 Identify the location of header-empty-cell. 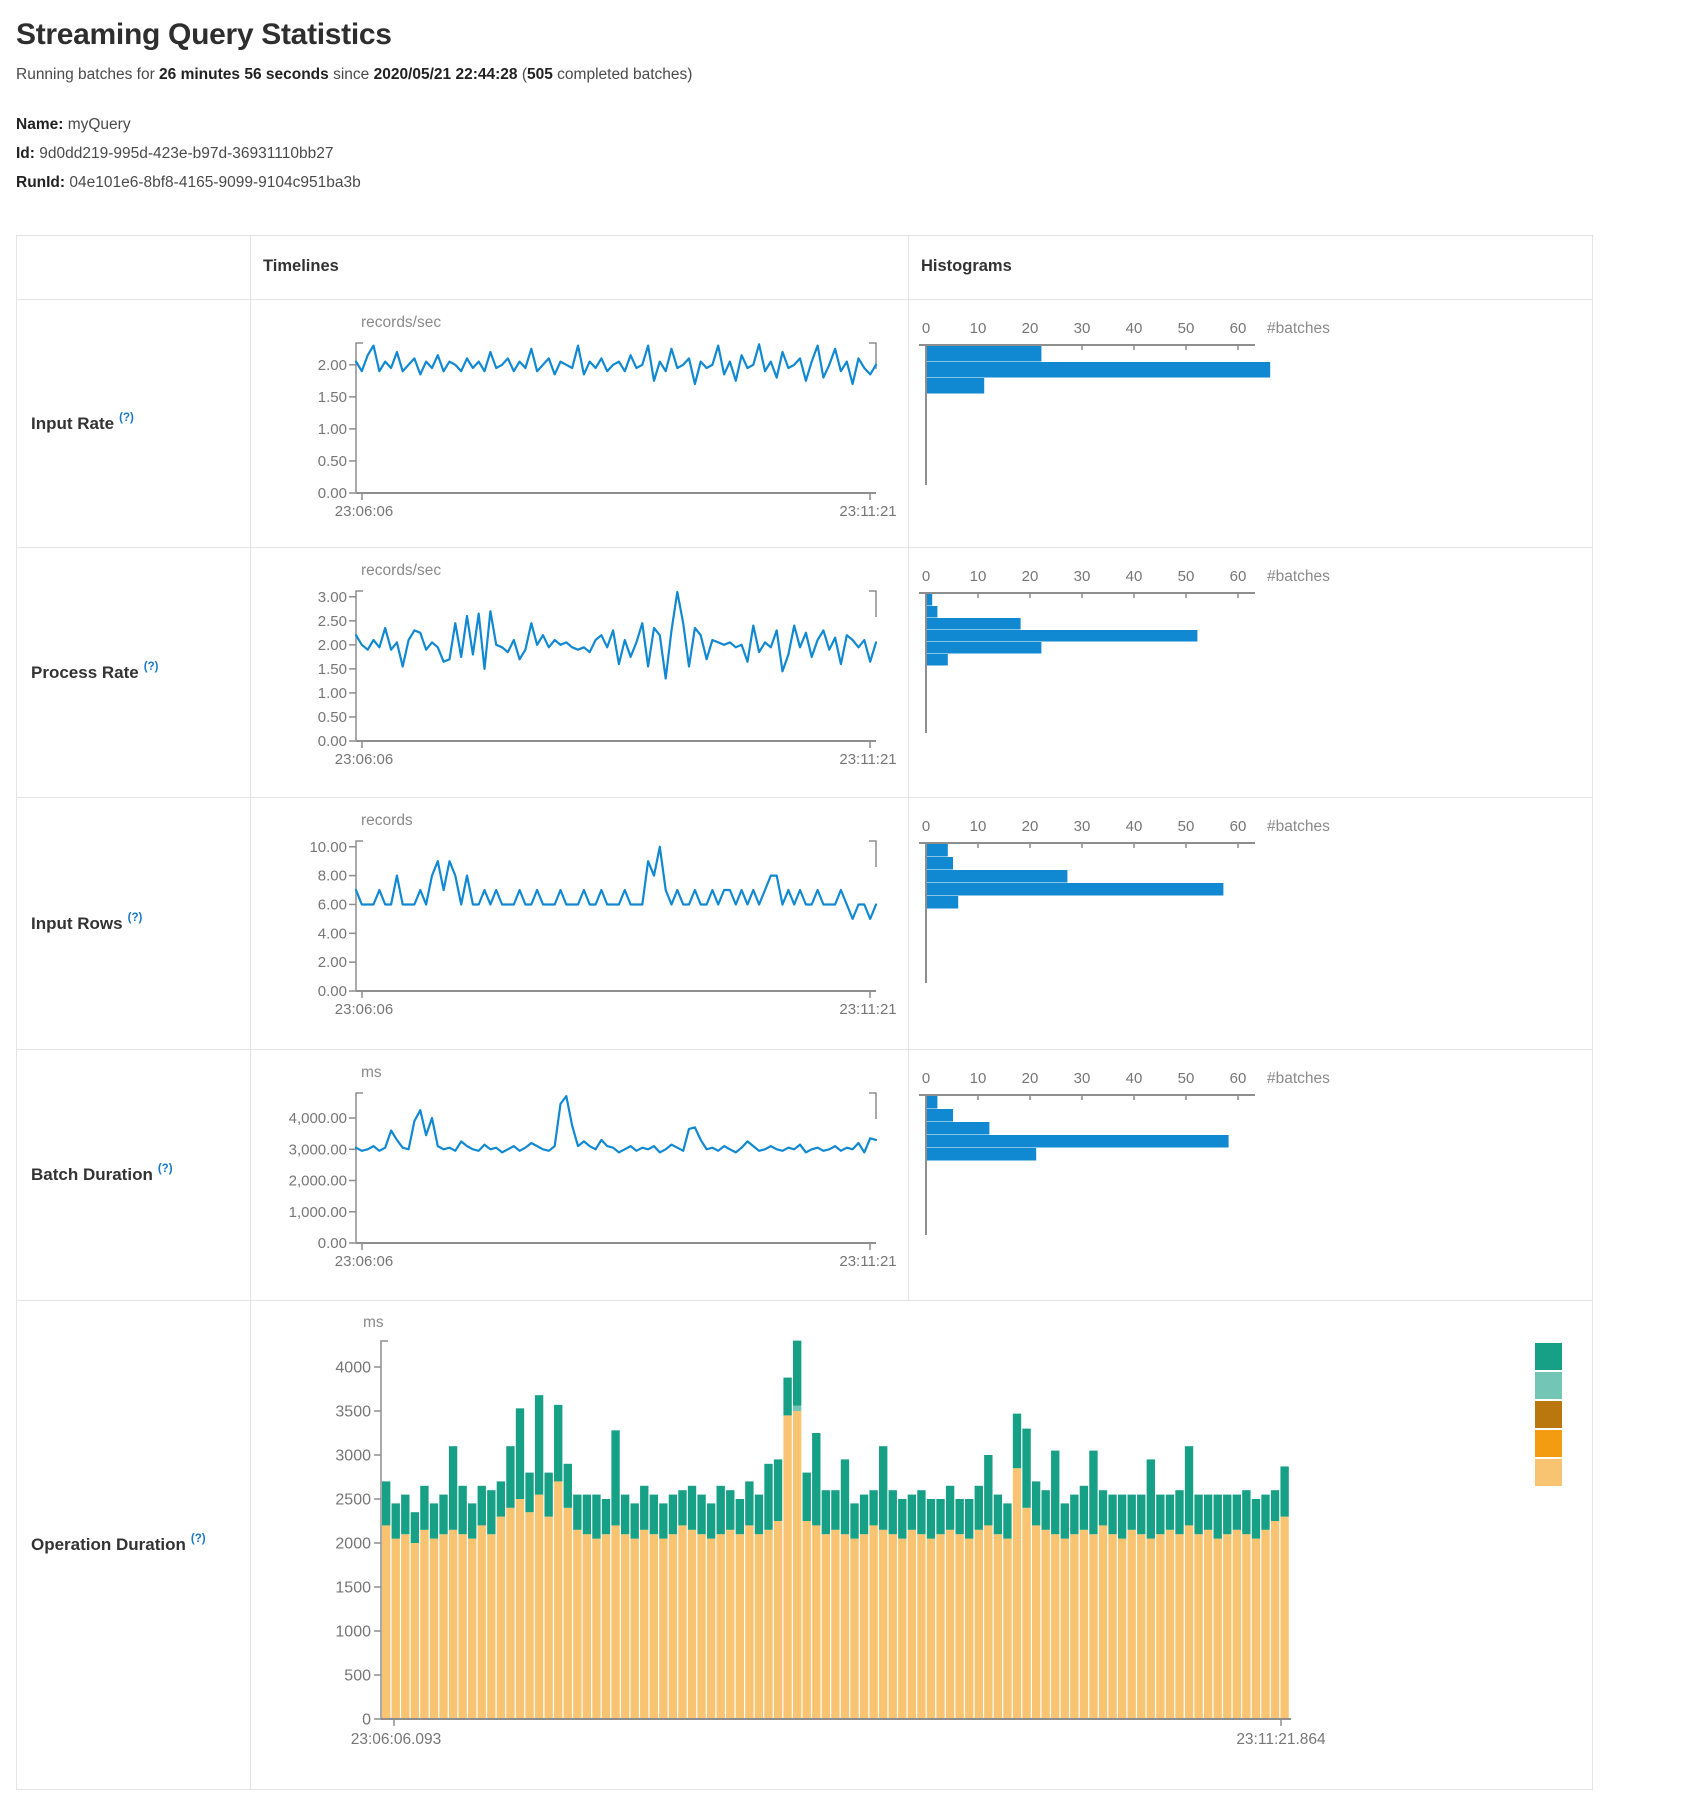
(134, 268).